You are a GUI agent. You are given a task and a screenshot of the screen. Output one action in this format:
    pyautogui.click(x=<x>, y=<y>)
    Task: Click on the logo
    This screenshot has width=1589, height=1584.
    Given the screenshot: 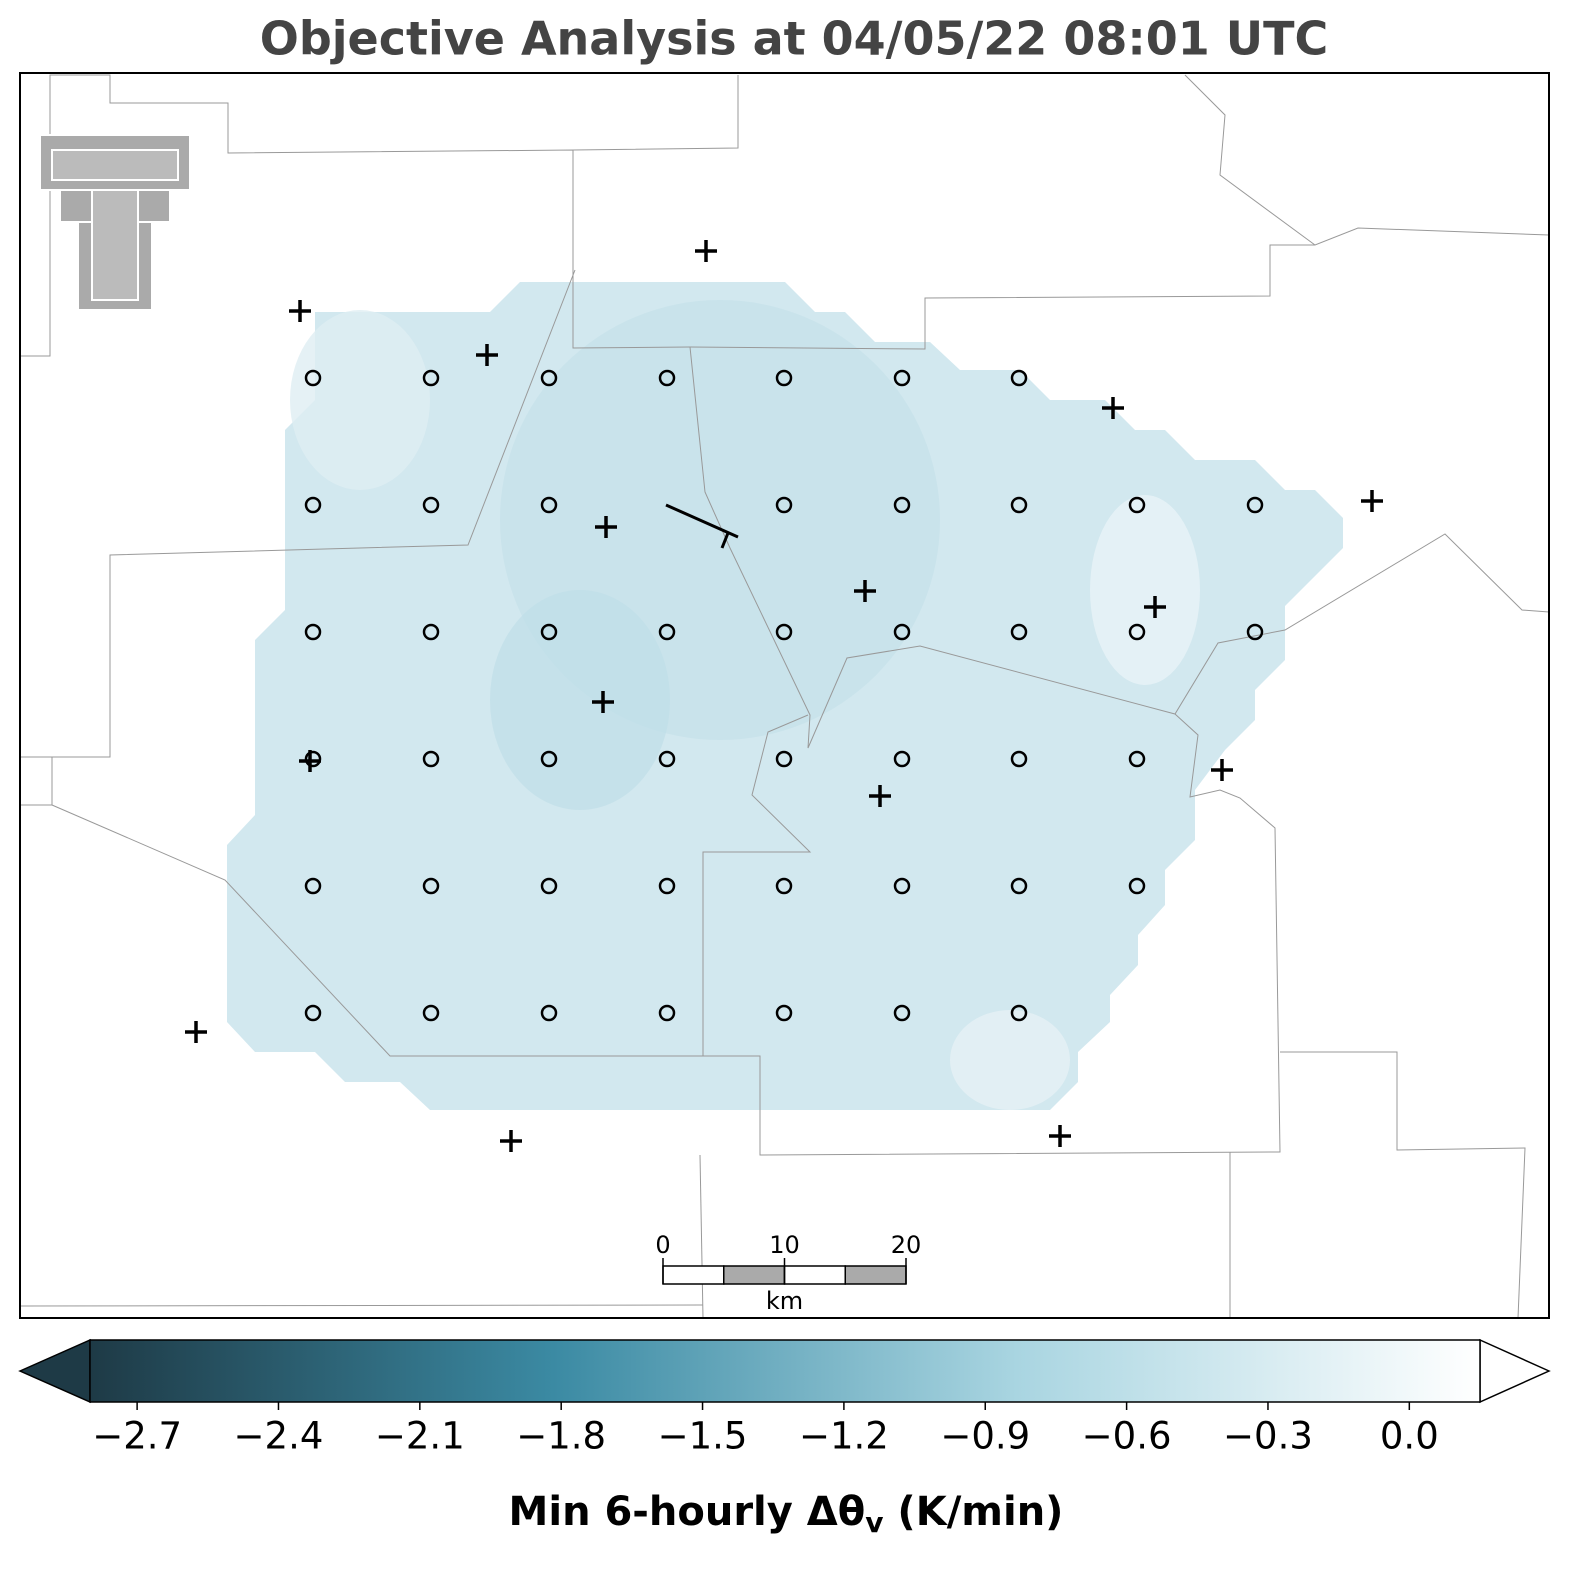 What is the action you would take?
    pyautogui.click(x=115, y=222)
    